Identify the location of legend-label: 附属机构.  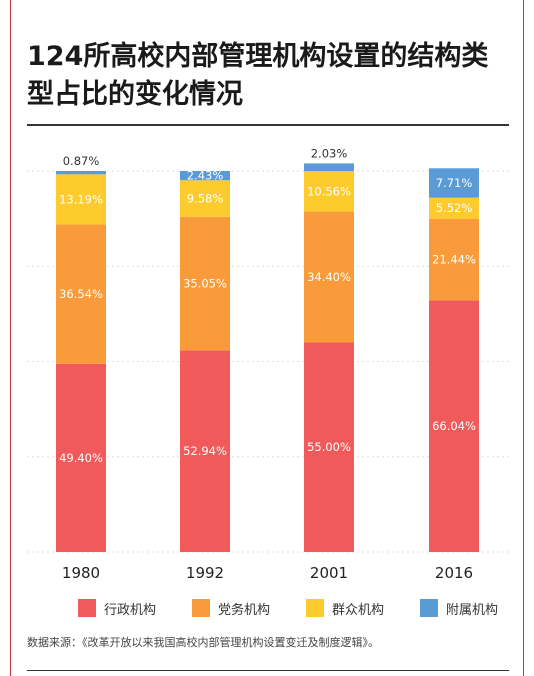
(472, 610).